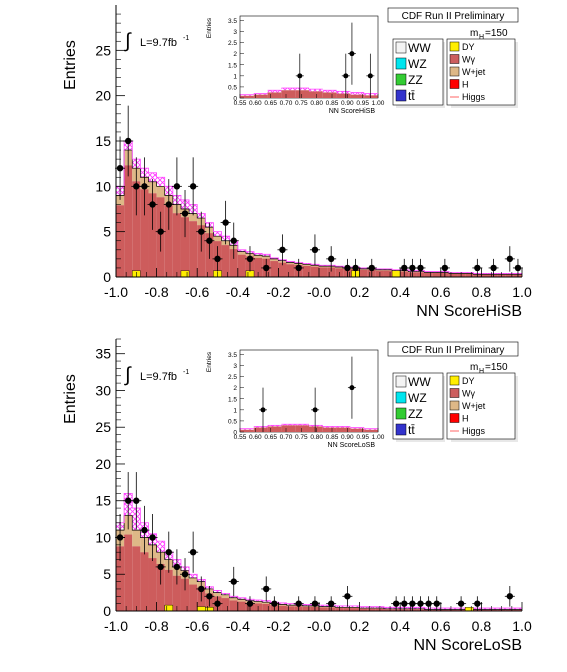  Describe the element at coordinates (474, 406) in the screenshot. I see `legend-label: W+jet` at that location.